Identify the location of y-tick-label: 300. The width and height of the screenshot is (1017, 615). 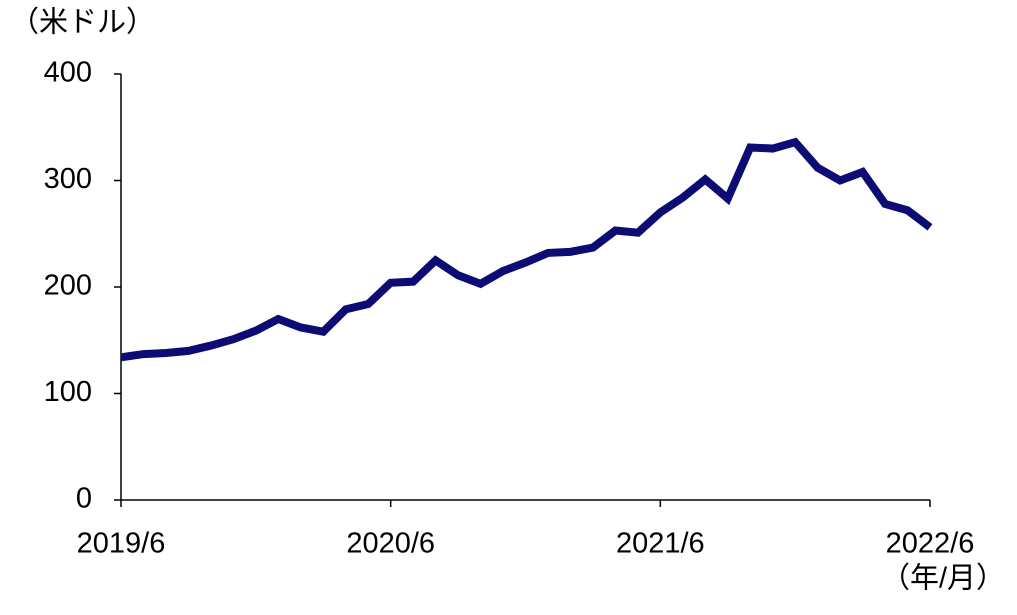
(68, 179).